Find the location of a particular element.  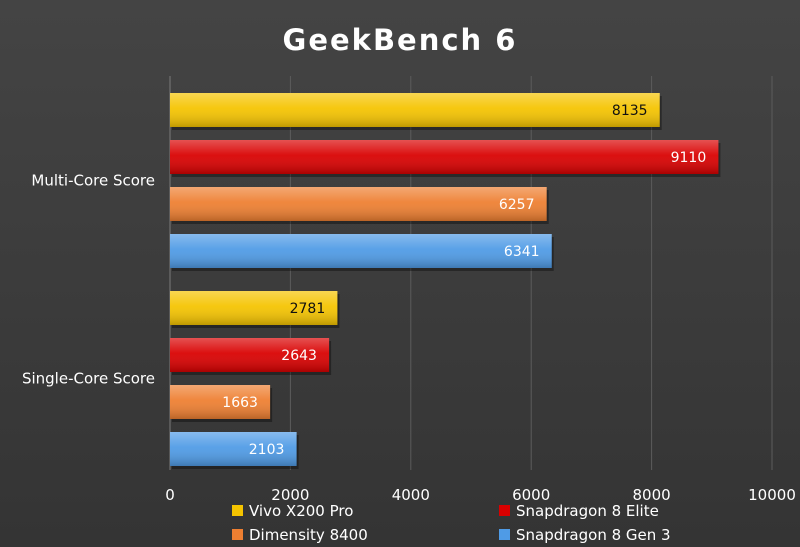

data-label: 6257 is located at coordinates (517, 205).